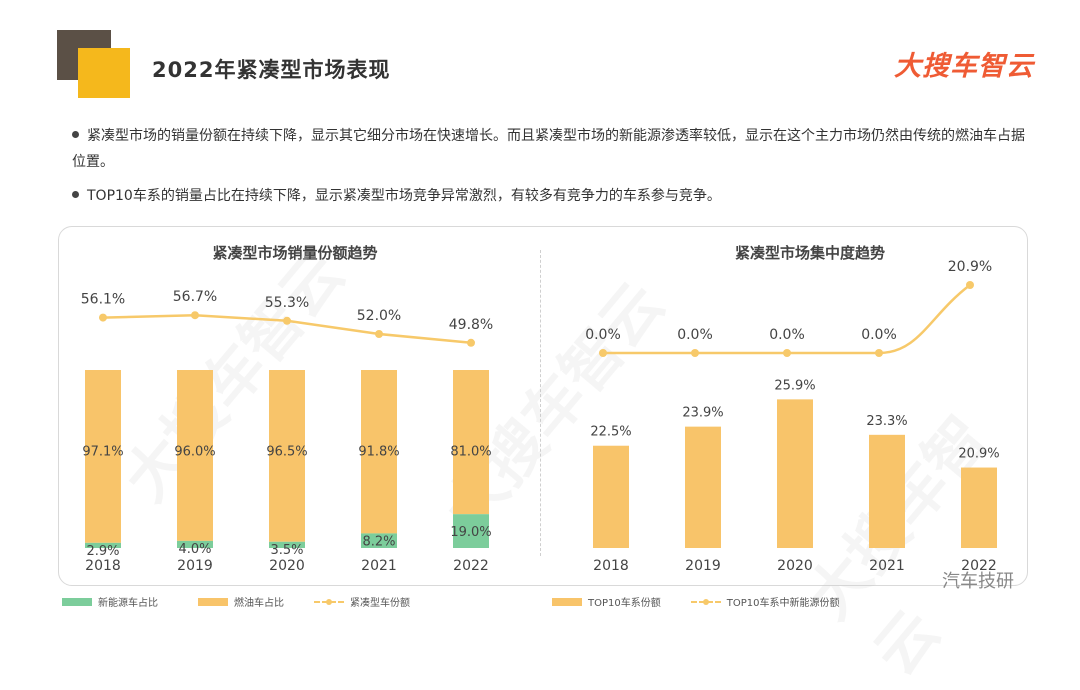  I want to click on chart-title-concentration: 紧凑型市场集中度趋势, so click(809, 253).